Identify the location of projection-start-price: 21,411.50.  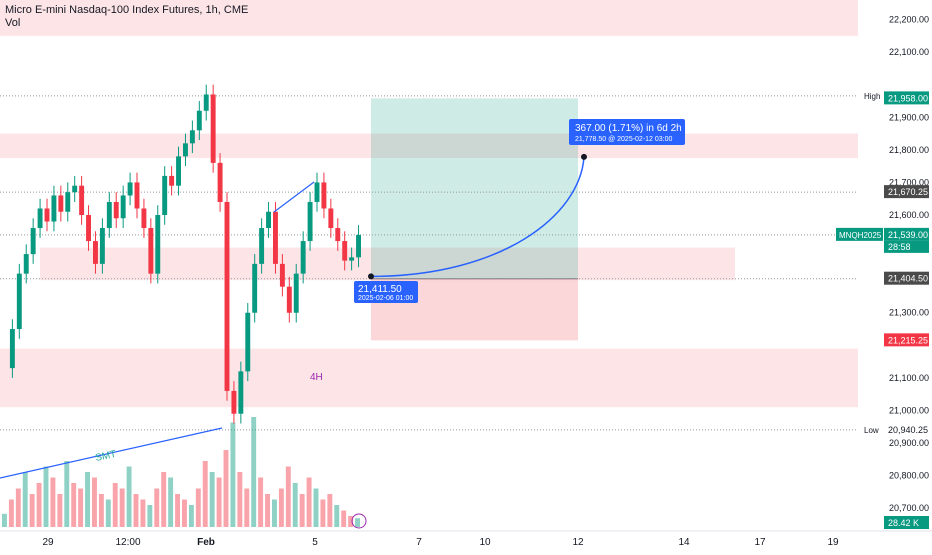
(380, 289).